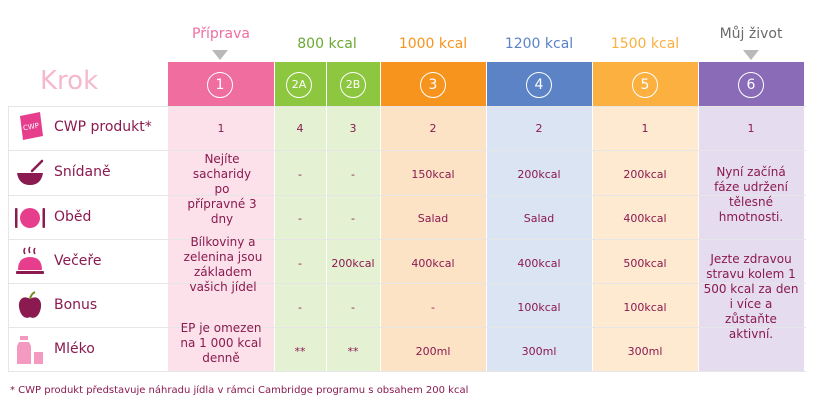 This screenshot has height=413, width=820. What do you see at coordinates (539, 351) in the screenshot?
I see `mleko-4: 300ml` at bounding box center [539, 351].